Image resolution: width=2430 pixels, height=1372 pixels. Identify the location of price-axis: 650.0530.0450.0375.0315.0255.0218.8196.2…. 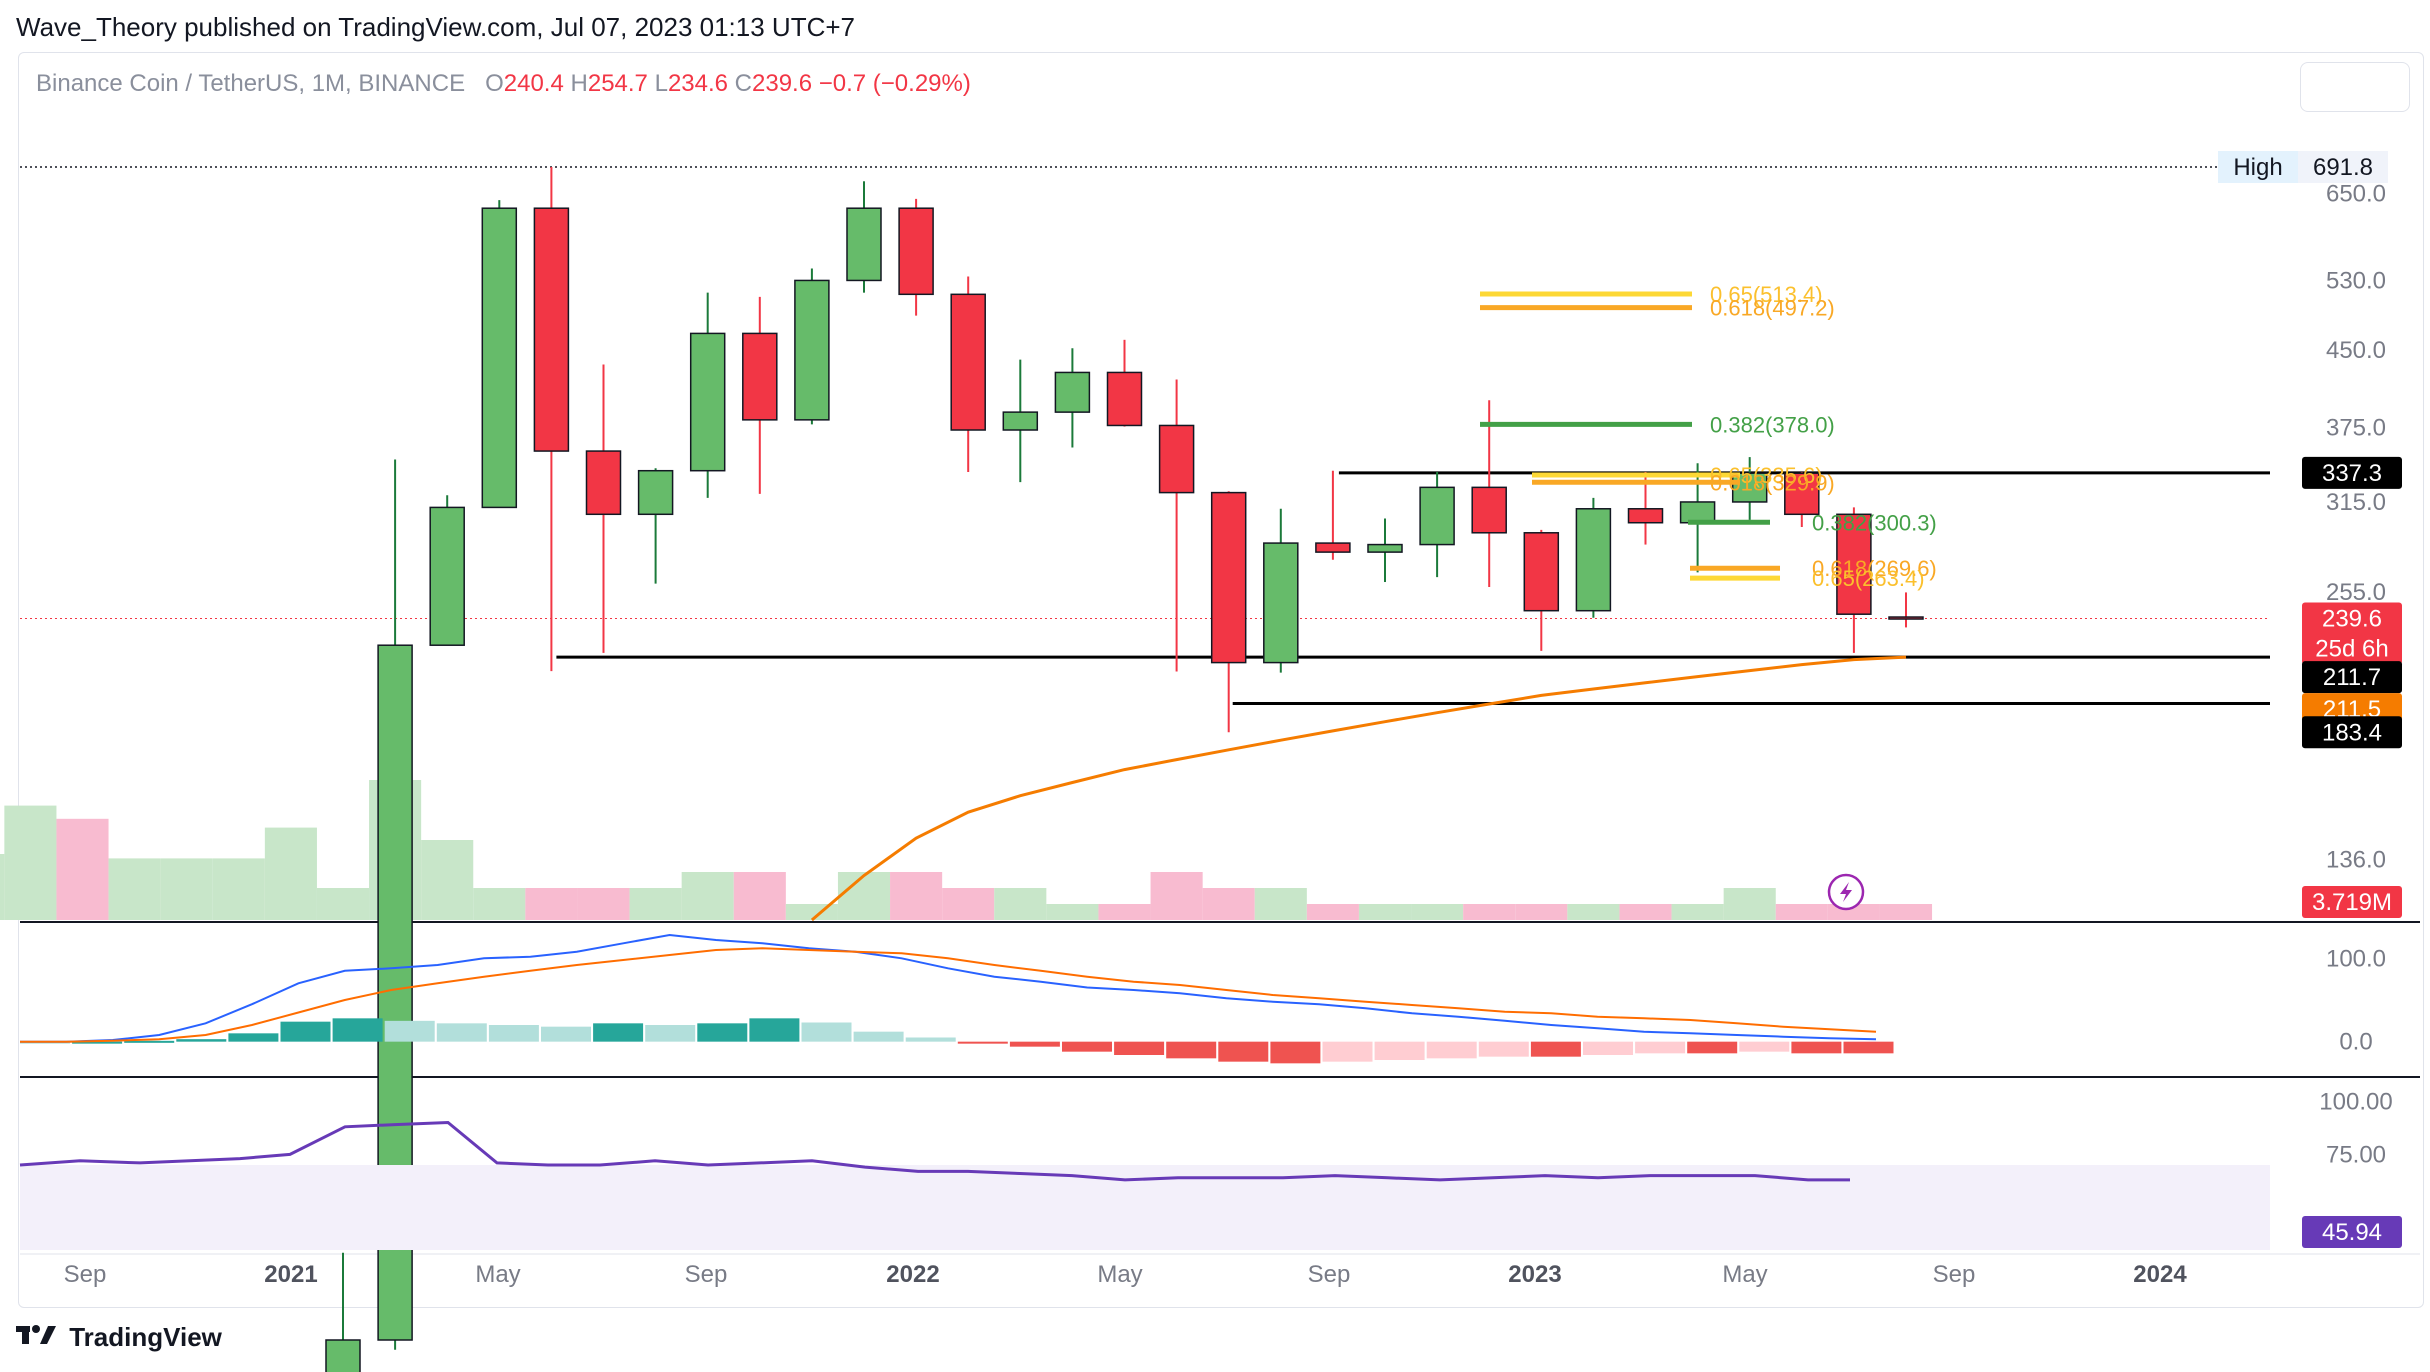
(2356, 527).